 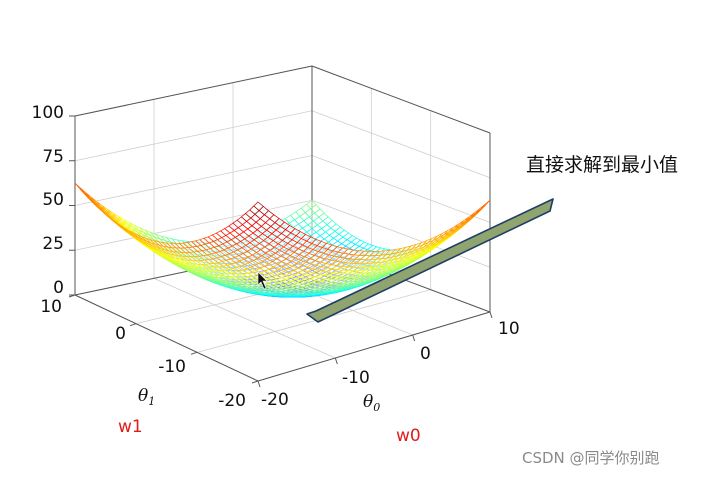 What do you see at coordinates (58, 288) in the screenshot?
I see `z-tick-label: 0` at bounding box center [58, 288].